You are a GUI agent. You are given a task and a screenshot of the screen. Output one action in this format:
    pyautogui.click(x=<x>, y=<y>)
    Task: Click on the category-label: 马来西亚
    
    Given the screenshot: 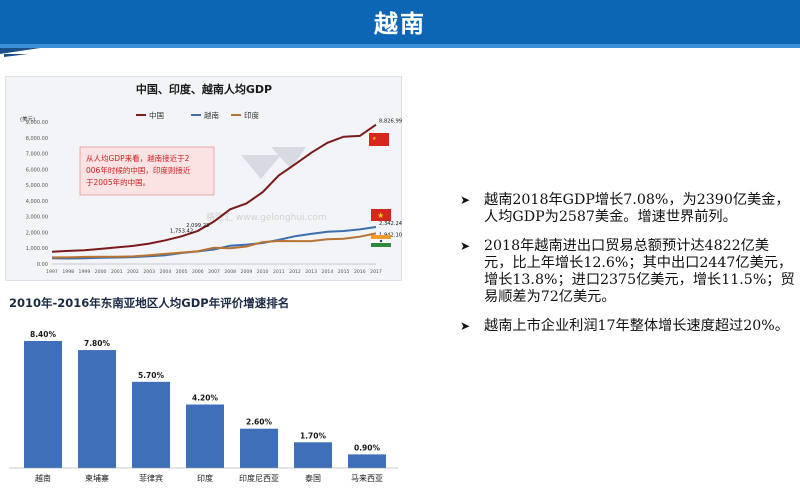 What is the action you would take?
    pyautogui.click(x=367, y=478)
    